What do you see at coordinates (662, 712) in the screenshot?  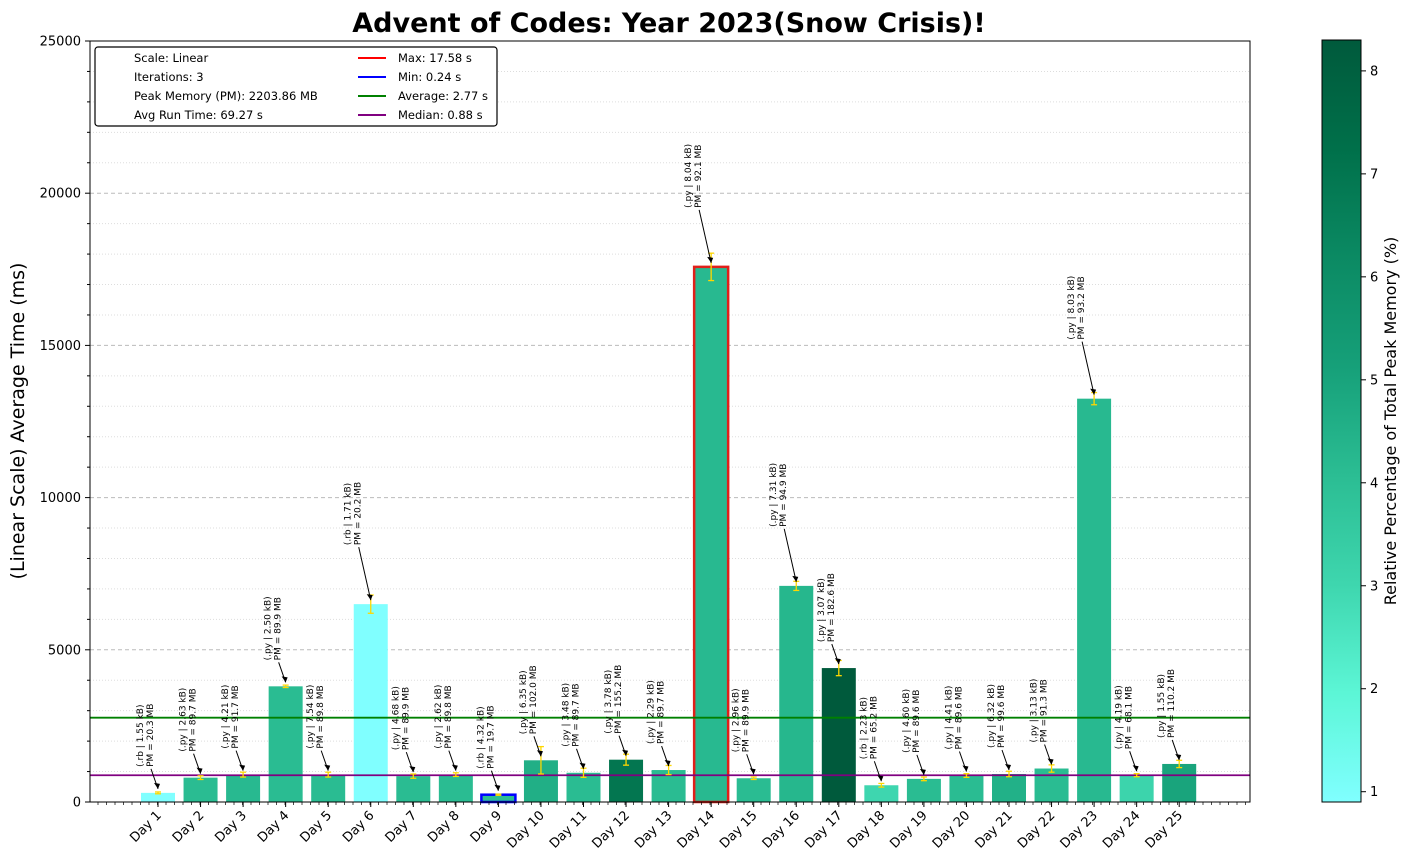 I see `annotation-label: PM = 89.7 MB` at bounding box center [662, 712].